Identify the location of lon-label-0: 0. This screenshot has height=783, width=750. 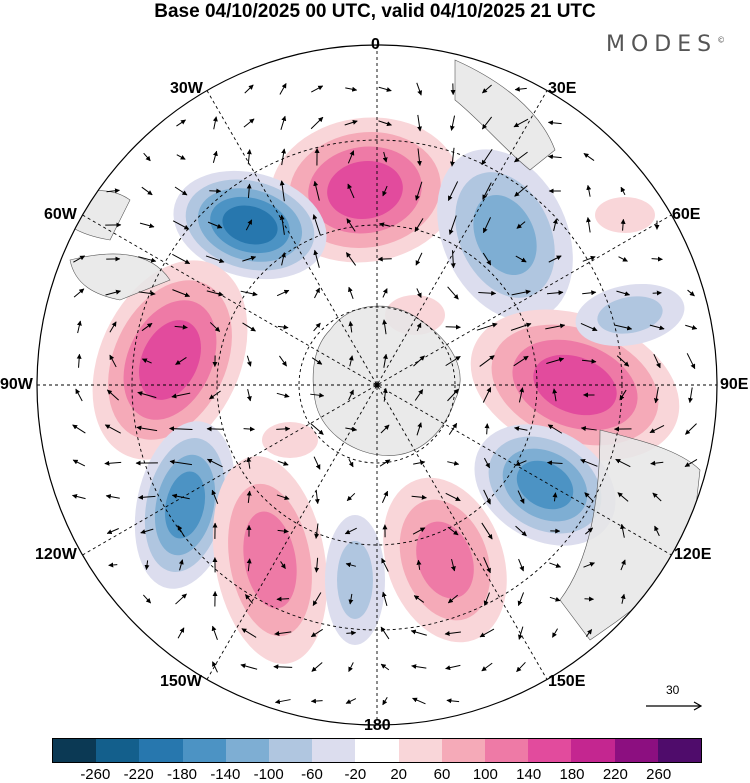
(375, 44).